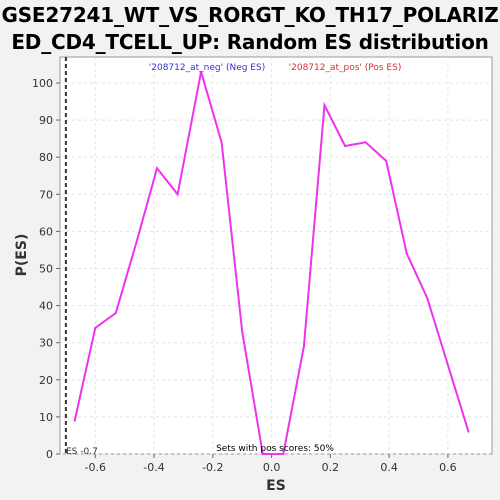 The height and width of the screenshot is (500, 500). I want to click on y-tick-label: 60, so click(46, 231).